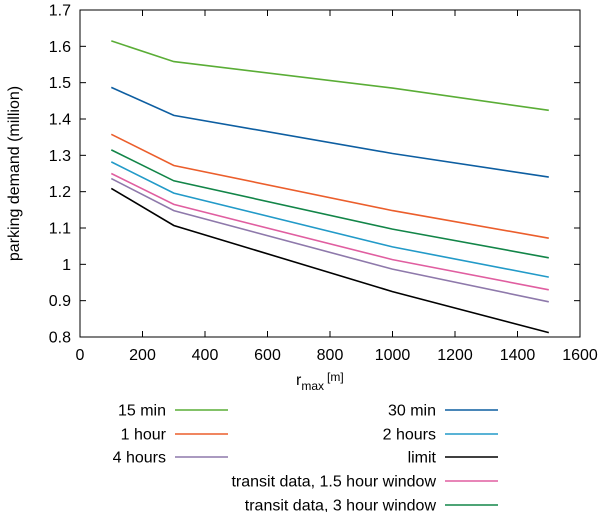 The image size is (605, 512). Describe the element at coordinates (393, 355) in the screenshot. I see `x-tick-label: 1000` at that location.